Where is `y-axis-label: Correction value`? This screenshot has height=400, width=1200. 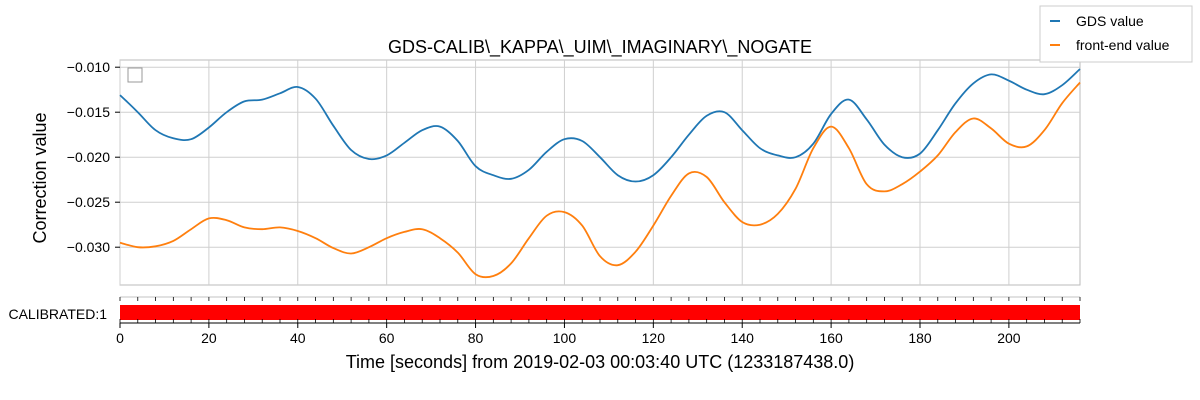
y-axis-label: Correction value is located at coordinates (40, 177).